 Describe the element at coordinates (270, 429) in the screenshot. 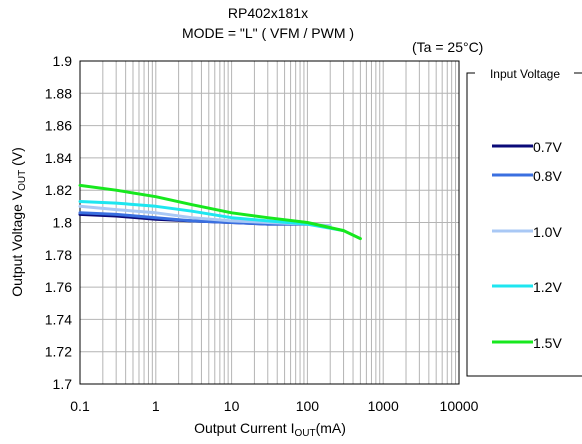

I see `x-axis-label: Output Current IOUT(mA)` at that location.